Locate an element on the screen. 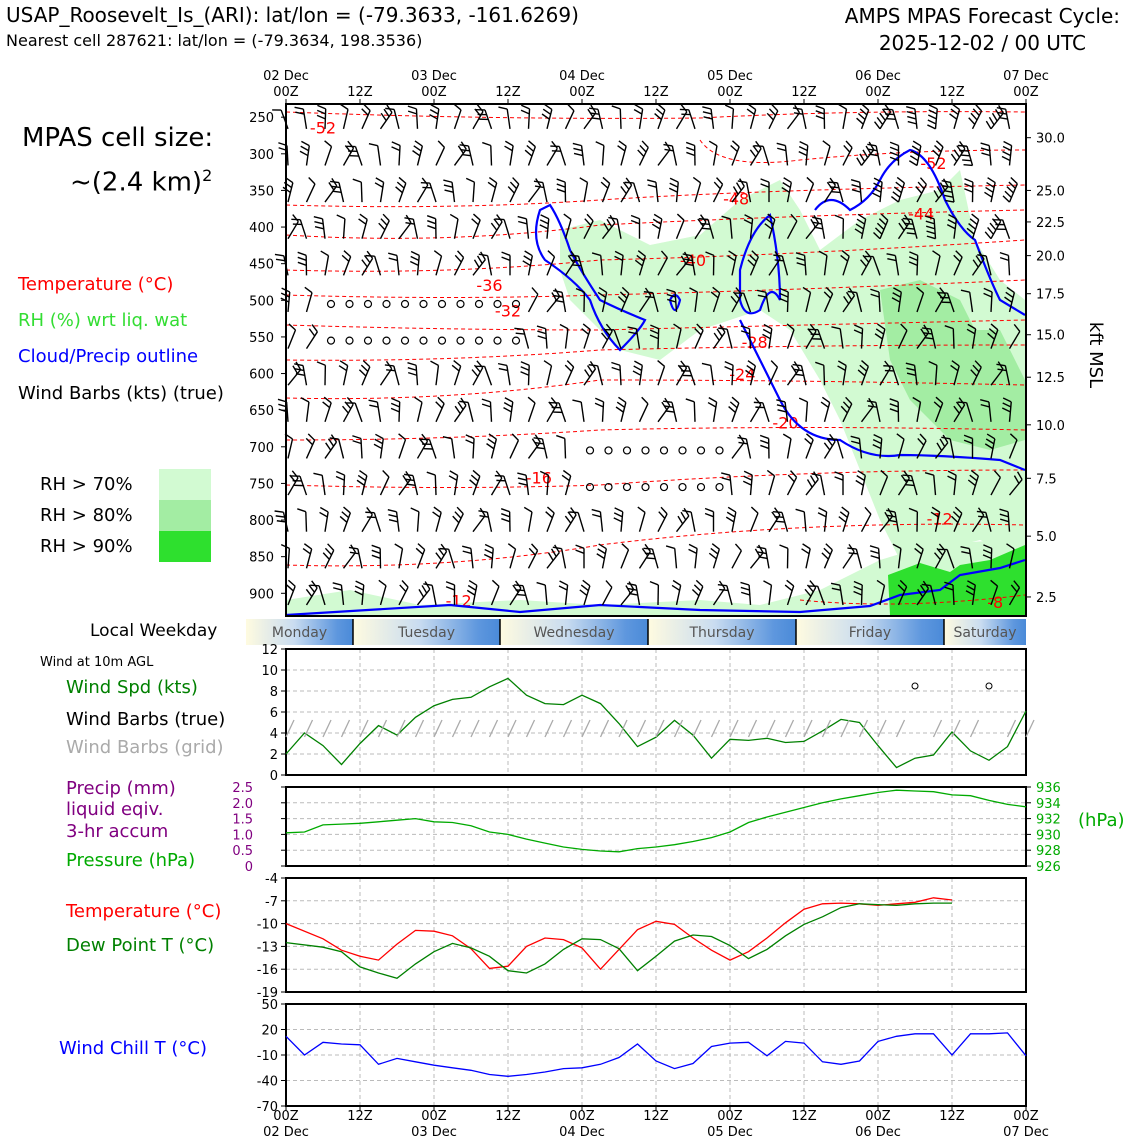 This screenshot has height=1140, width=1140. y-tick-label: -7 is located at coordinates (271, 902).